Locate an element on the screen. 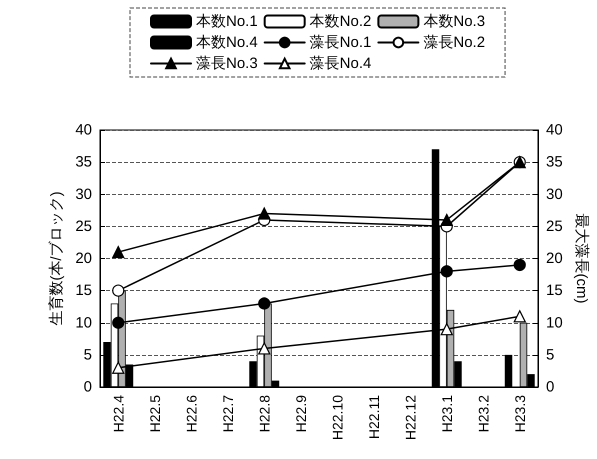  y-tick-label: 0 is located at coordinates (88, 387).